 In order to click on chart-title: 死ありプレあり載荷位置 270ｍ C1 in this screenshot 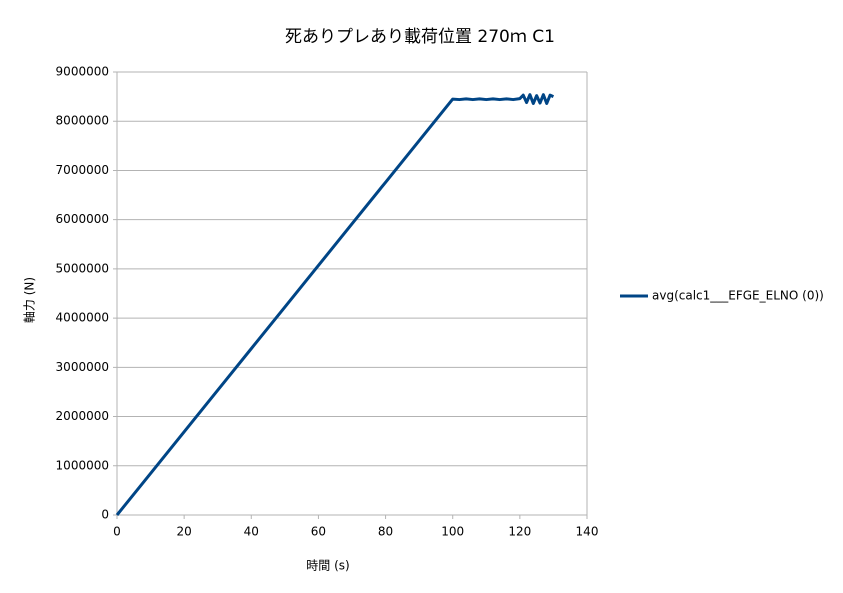, I will do `click(420, 37)`.